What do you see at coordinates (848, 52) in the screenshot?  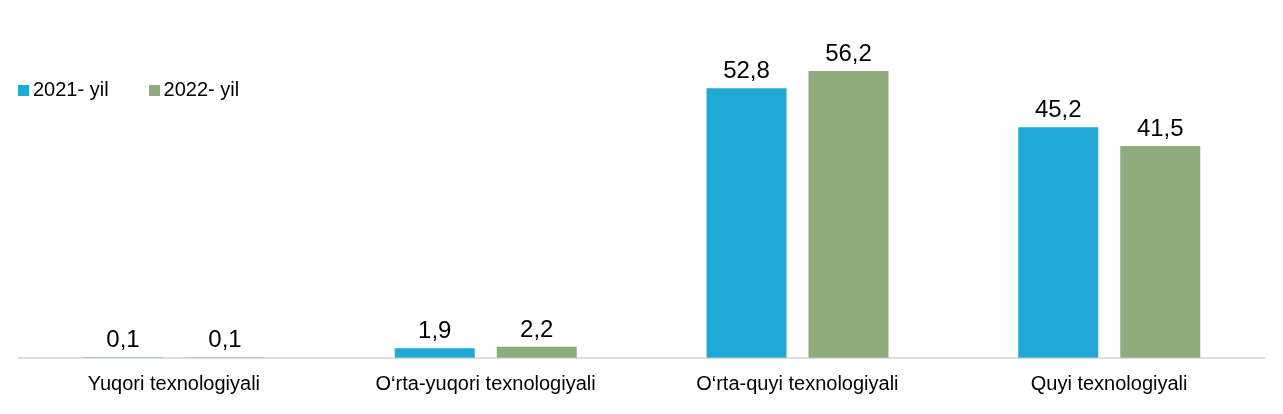 I see `data-label: 56,2` at bounding box center [848, 52].